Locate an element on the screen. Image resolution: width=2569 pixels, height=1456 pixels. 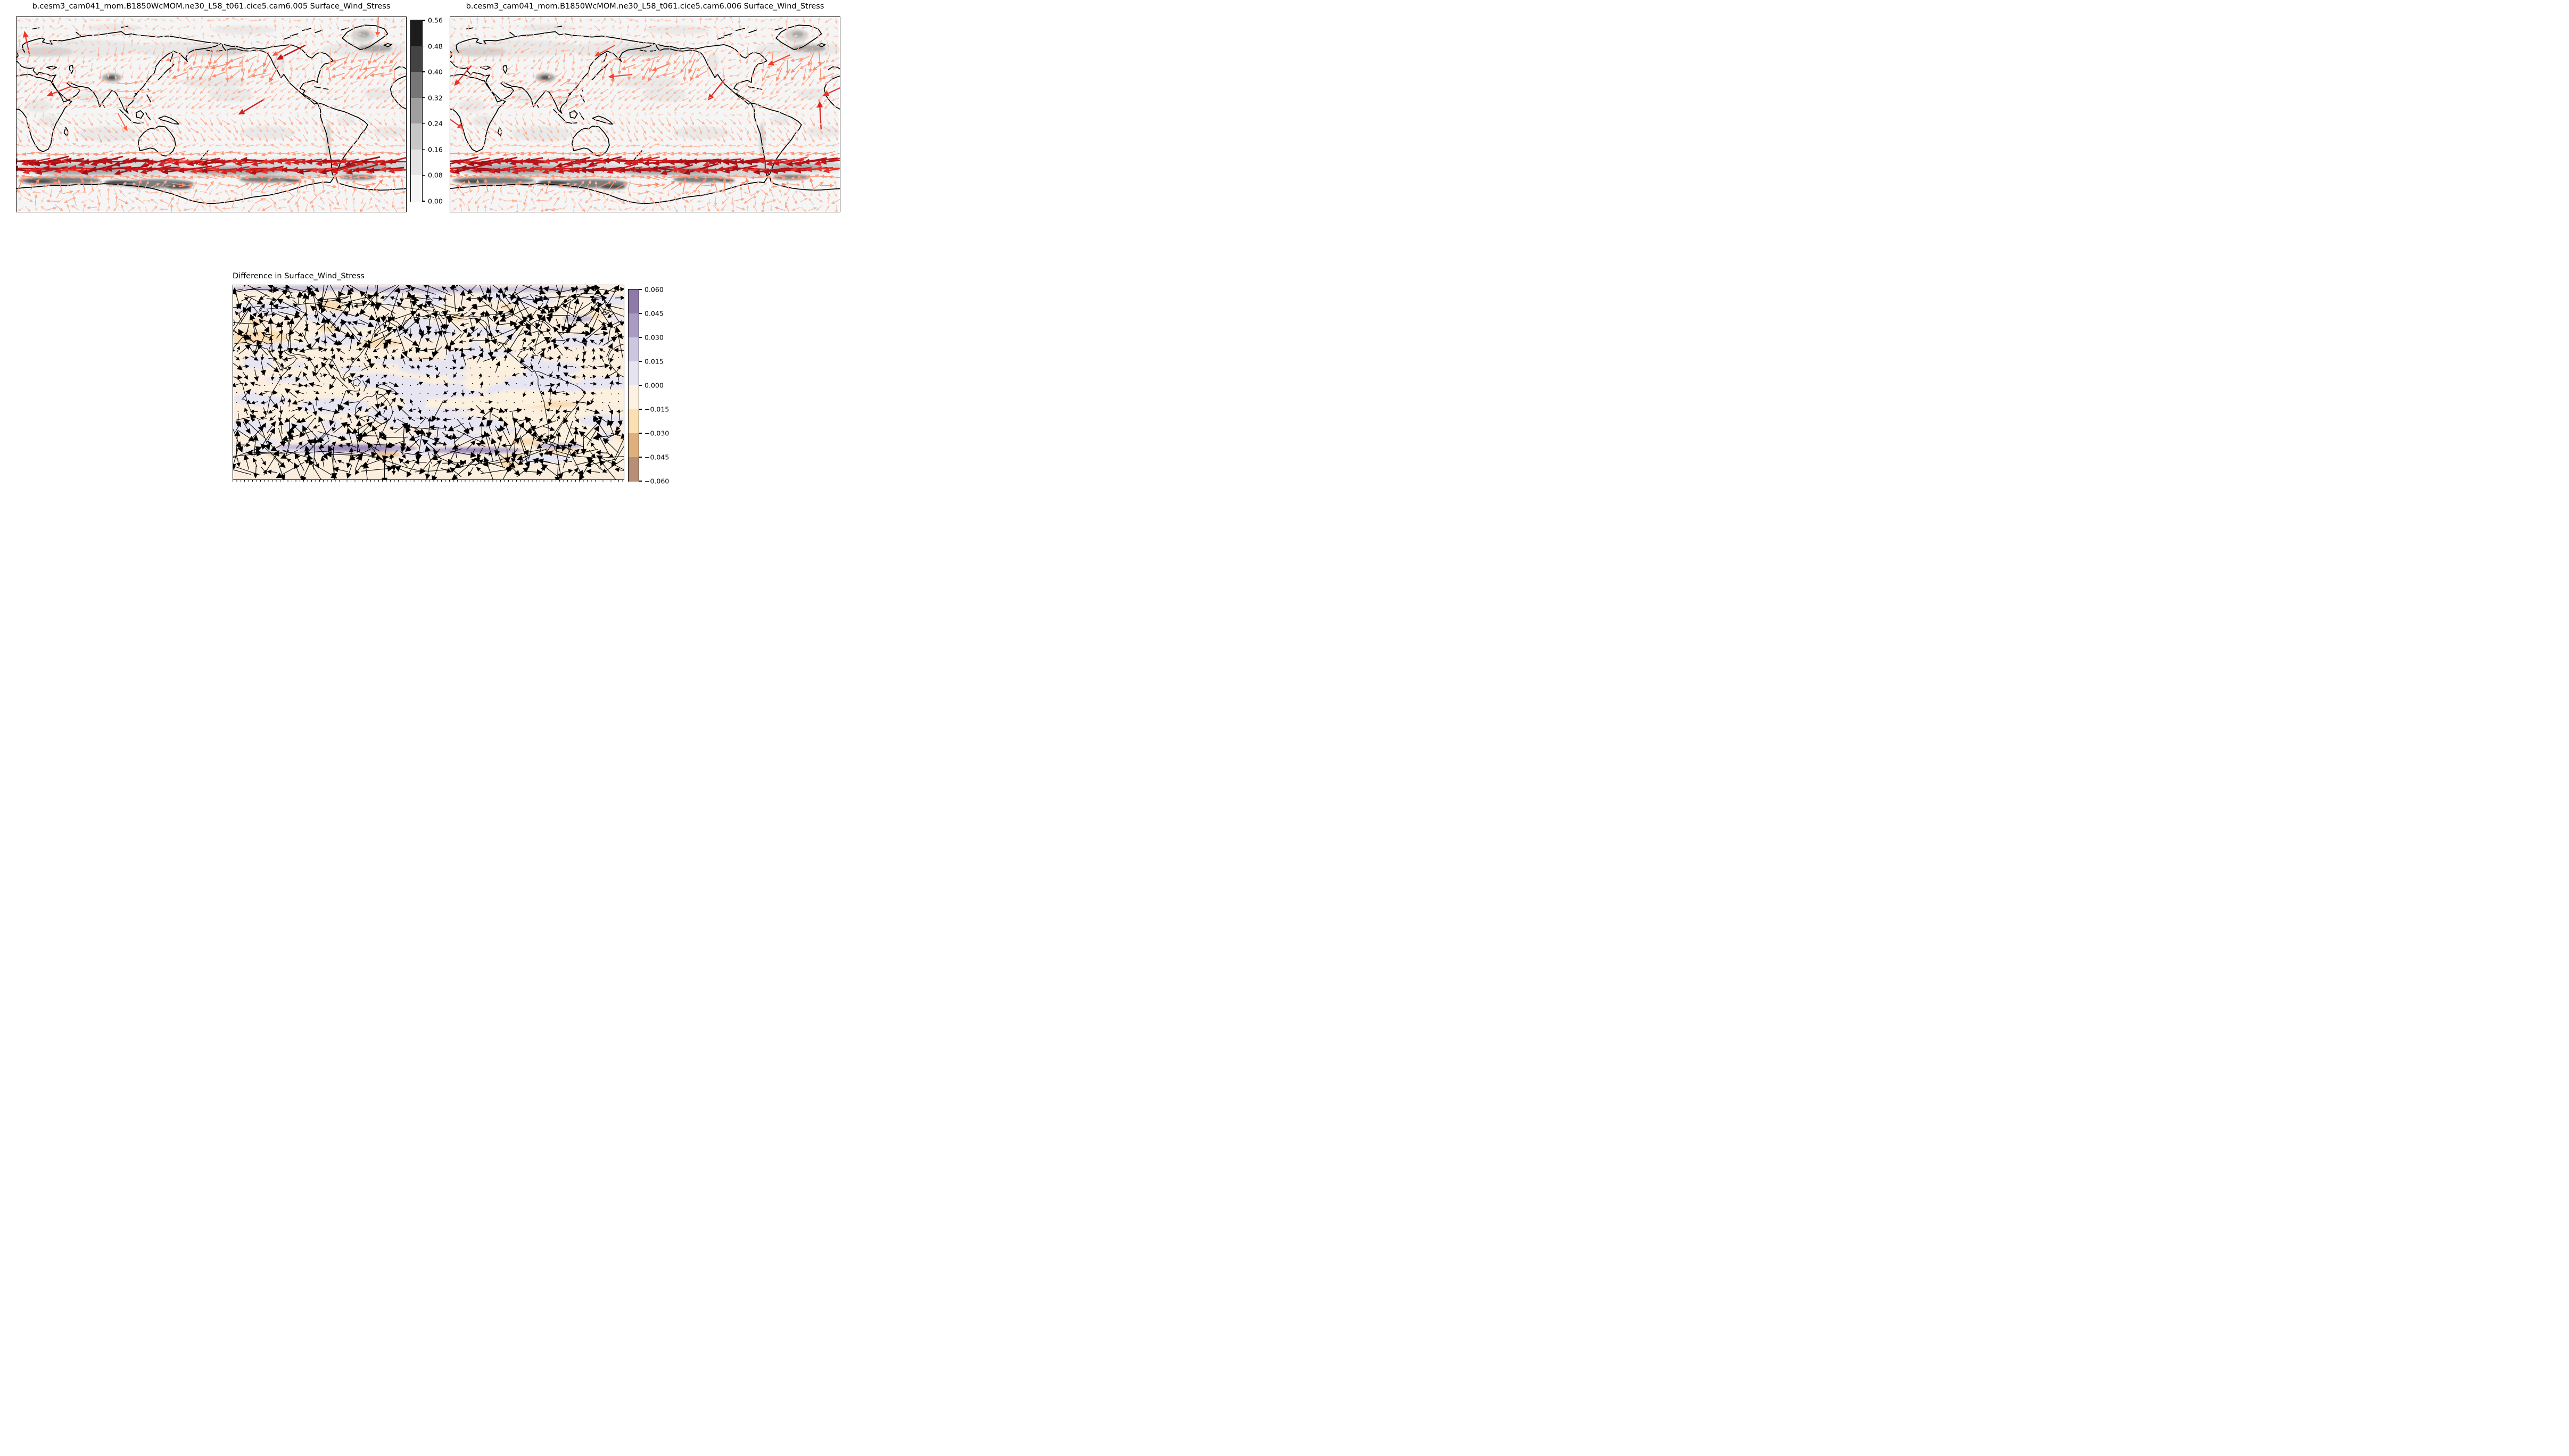
map-panel-diff is located at coordinates (428, 383).